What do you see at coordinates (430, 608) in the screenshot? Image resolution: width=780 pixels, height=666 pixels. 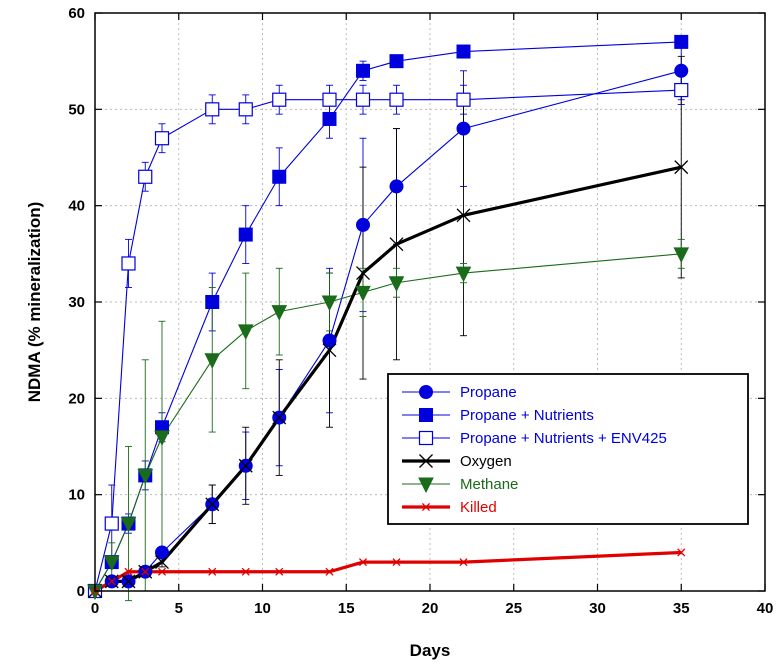 I see `x-tick-label: 20` at bounding box center [430, 608].